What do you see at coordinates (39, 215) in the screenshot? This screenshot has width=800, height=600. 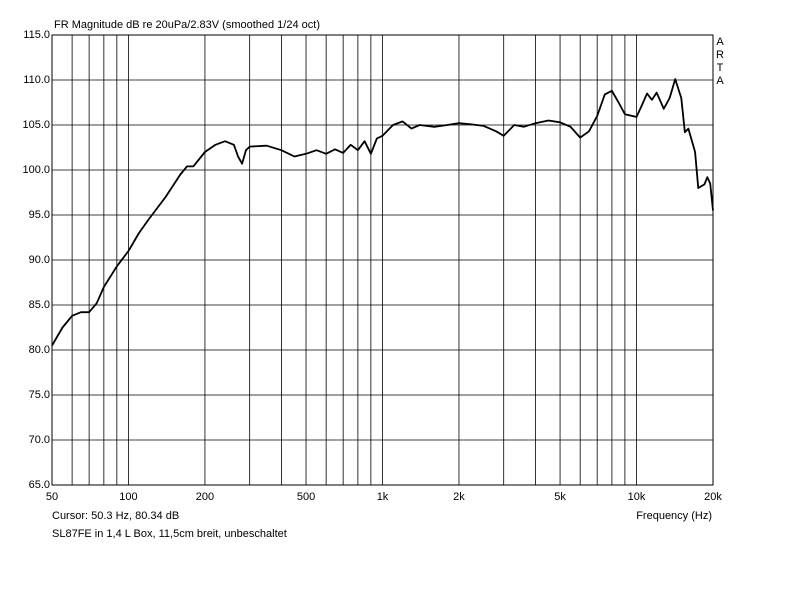 I see `y-tick-label: 95.0` at bounding box center [39, 215].